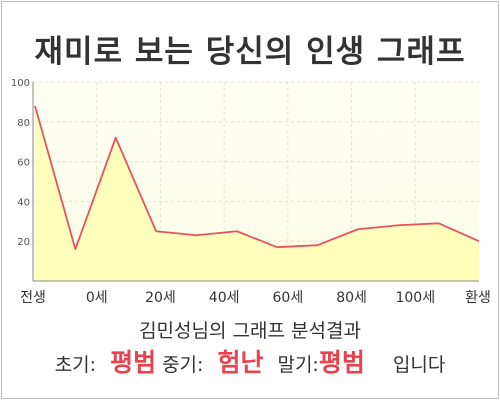 Image resolution: width=500 pixels, height=401 pixels. Describe the element at coordinates (33, 298) in the screenshot. I see `x-tick-label: 전생` at that location.